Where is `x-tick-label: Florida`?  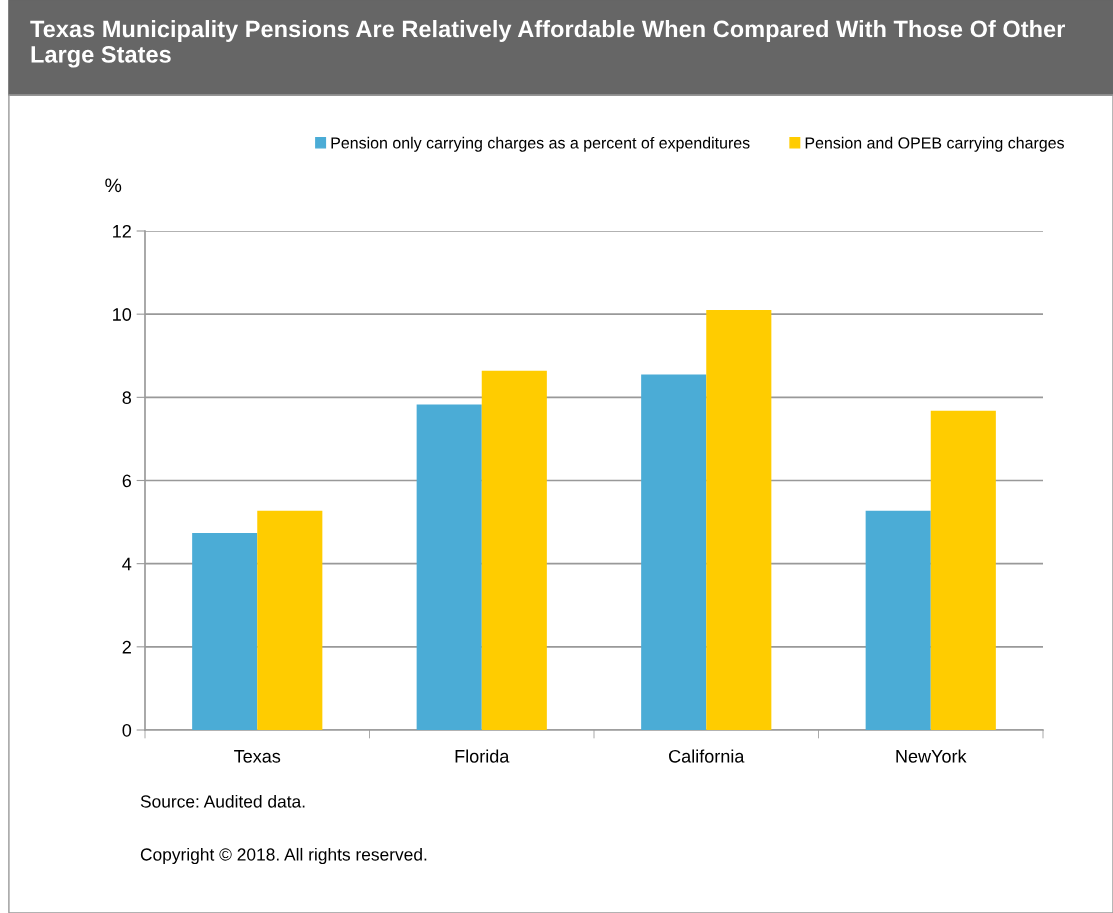 x-tick-label: Florida is located at coordinates (482, 756).